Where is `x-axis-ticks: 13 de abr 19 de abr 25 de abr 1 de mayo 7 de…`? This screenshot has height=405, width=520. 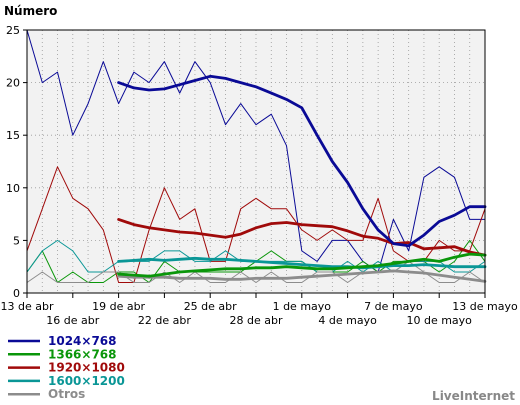
x-axis-ticks: 13 de abr 19 de abr 25 de abr 1 de mayo 7 de… is located at coordinates (259, 310).